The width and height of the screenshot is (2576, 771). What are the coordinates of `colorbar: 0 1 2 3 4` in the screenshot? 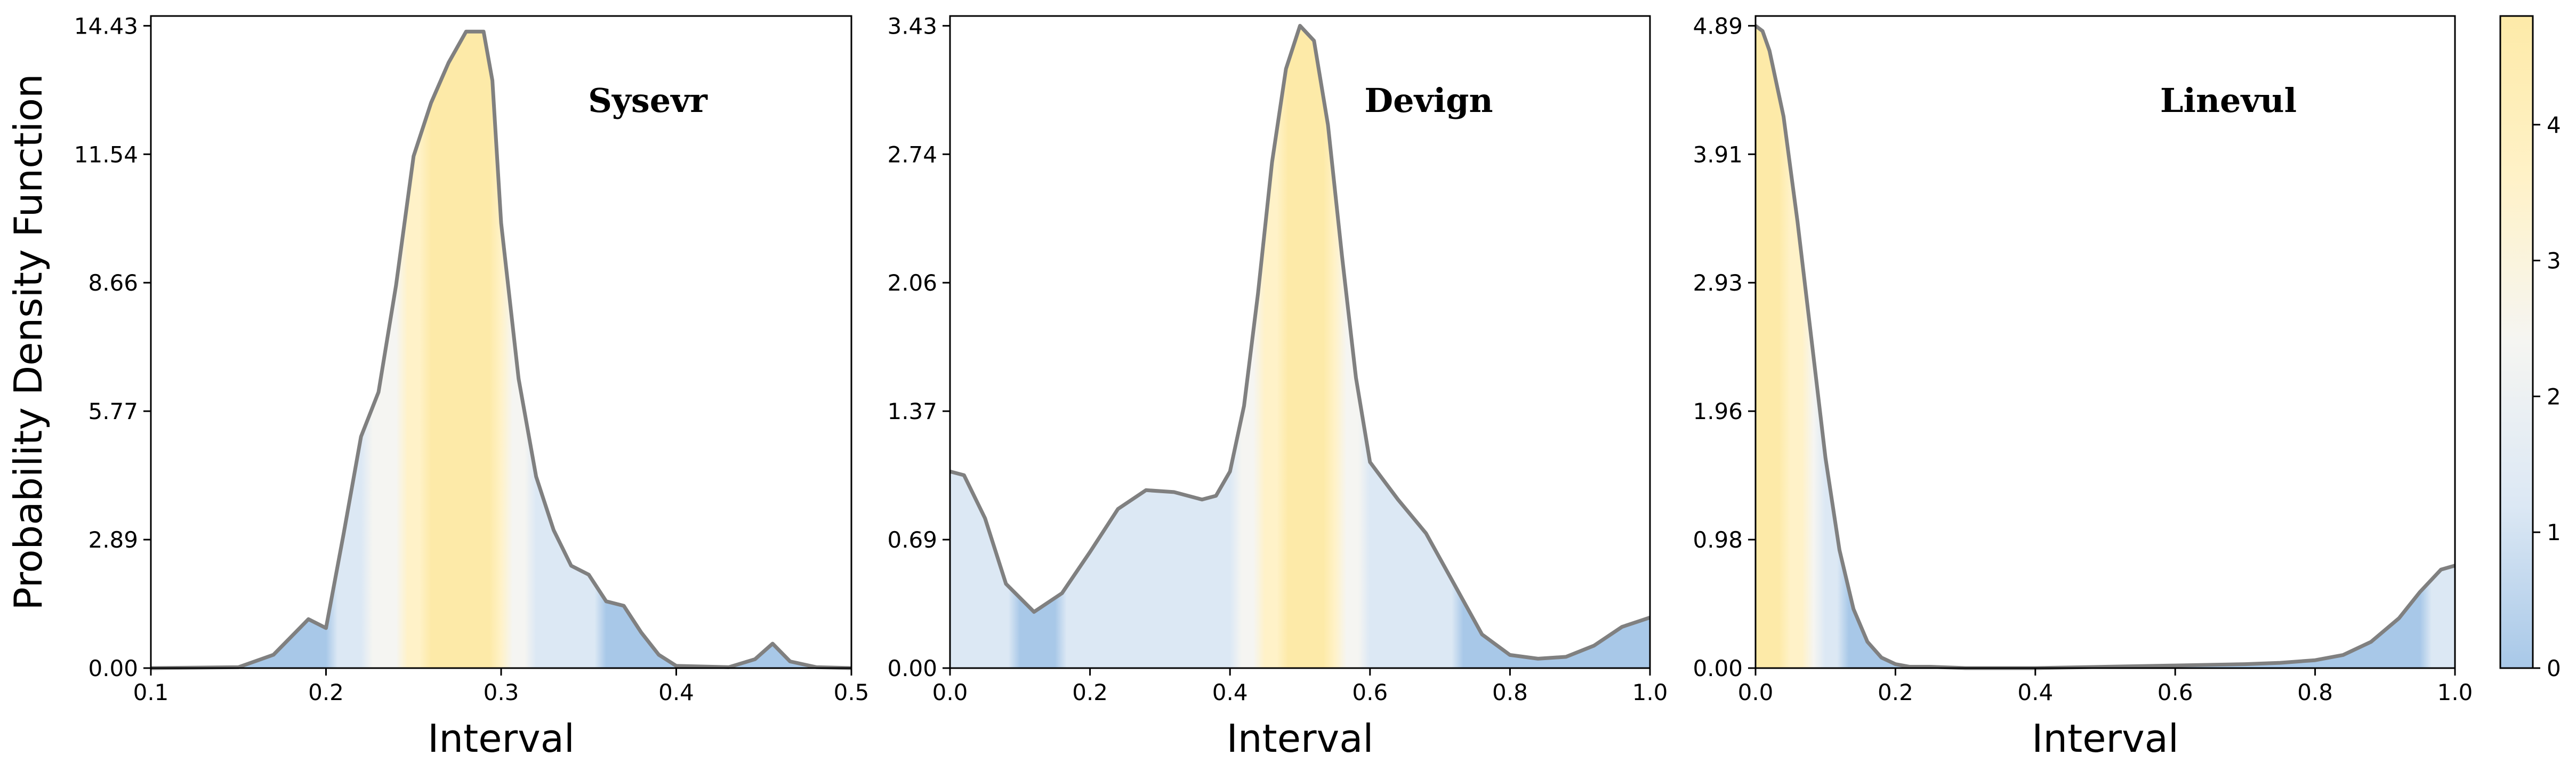 It's located at (2530, 348).